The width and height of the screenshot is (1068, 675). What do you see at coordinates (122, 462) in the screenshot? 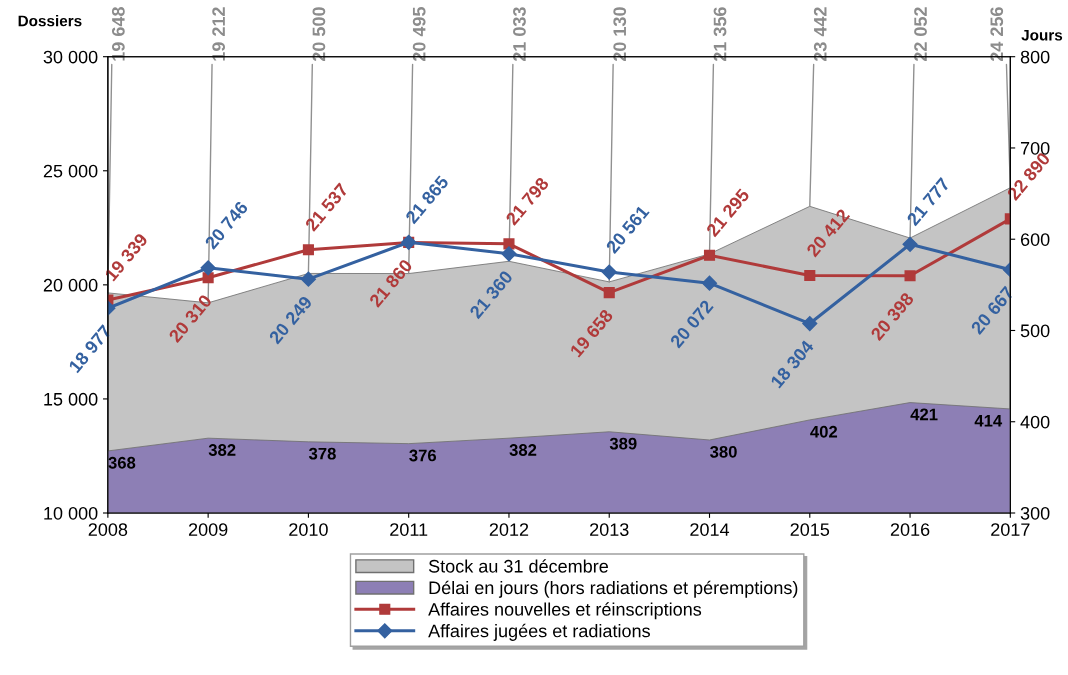
I see `data-label: 368` at bounding box center [122, 462].